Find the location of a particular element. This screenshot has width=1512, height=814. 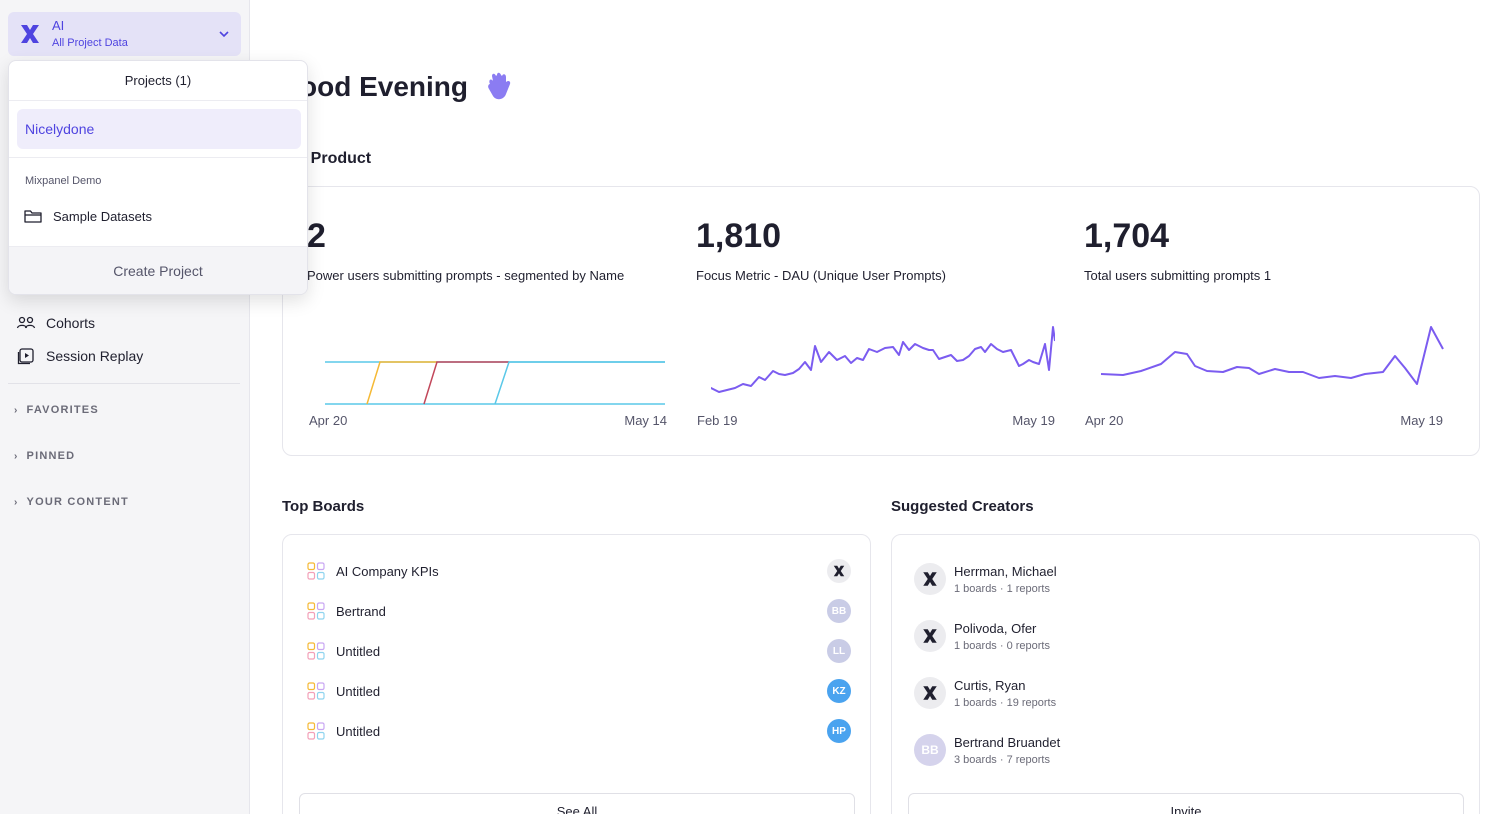

creator-item: Polivoda, Ofer 1 boards · 0 reports is located at coordinates (982, 636).